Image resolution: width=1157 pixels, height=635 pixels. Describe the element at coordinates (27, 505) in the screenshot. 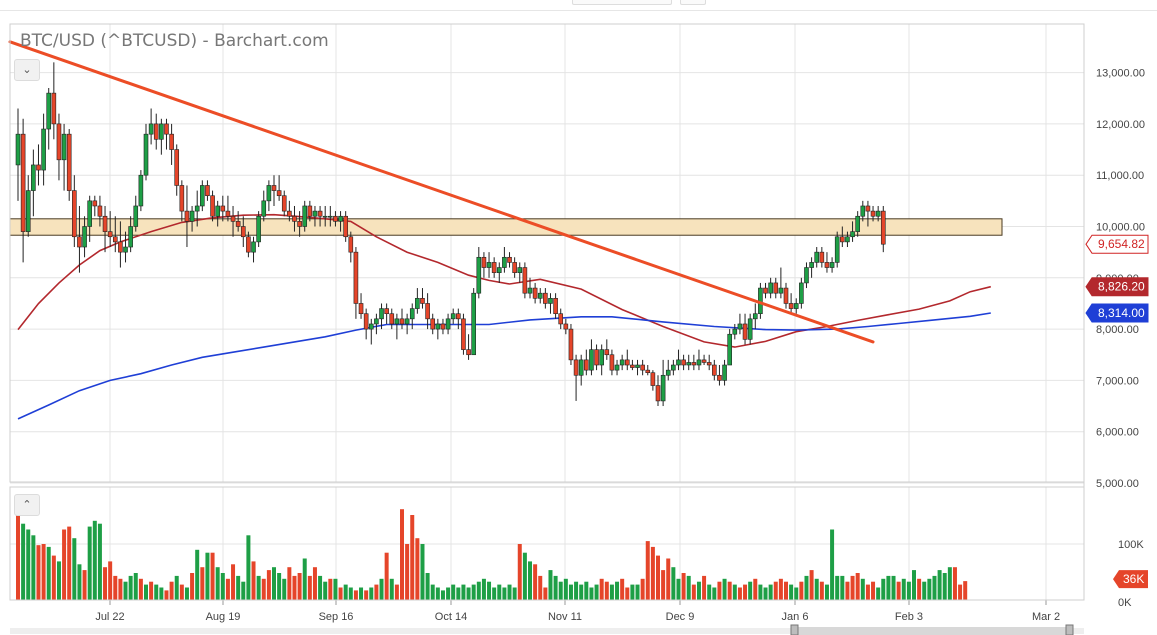

I see `collapse-volume-pane-button: ⌃` at that location.